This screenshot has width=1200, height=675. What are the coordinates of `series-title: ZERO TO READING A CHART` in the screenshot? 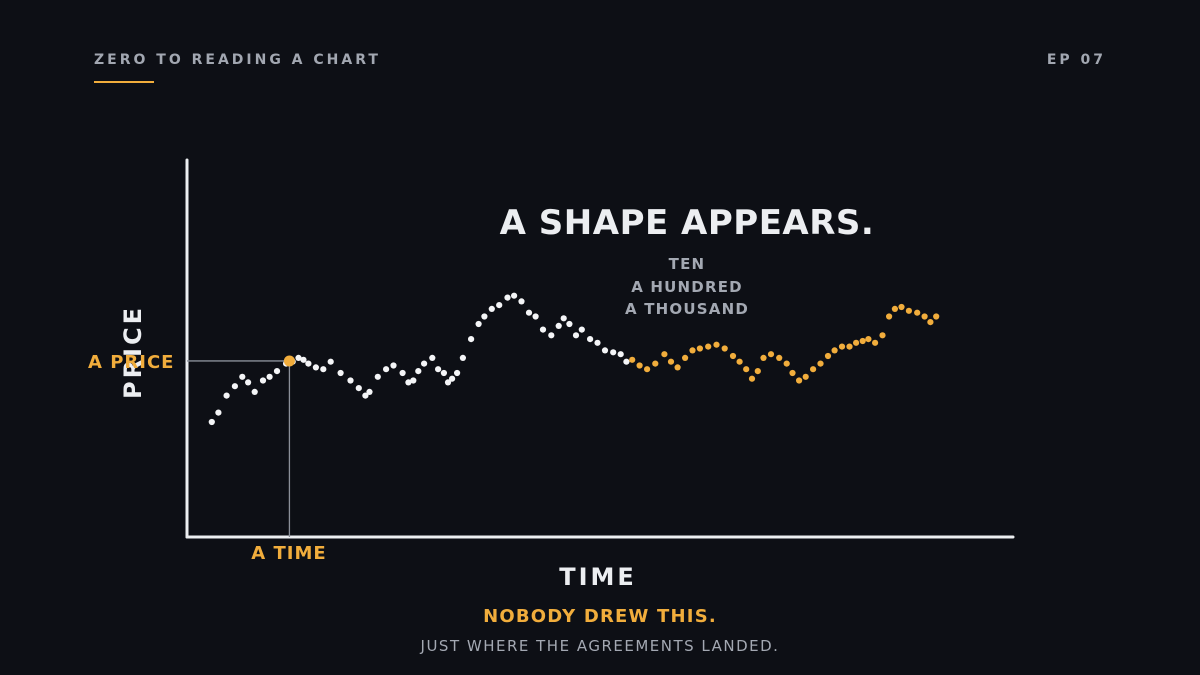 It's located at (237, 60).